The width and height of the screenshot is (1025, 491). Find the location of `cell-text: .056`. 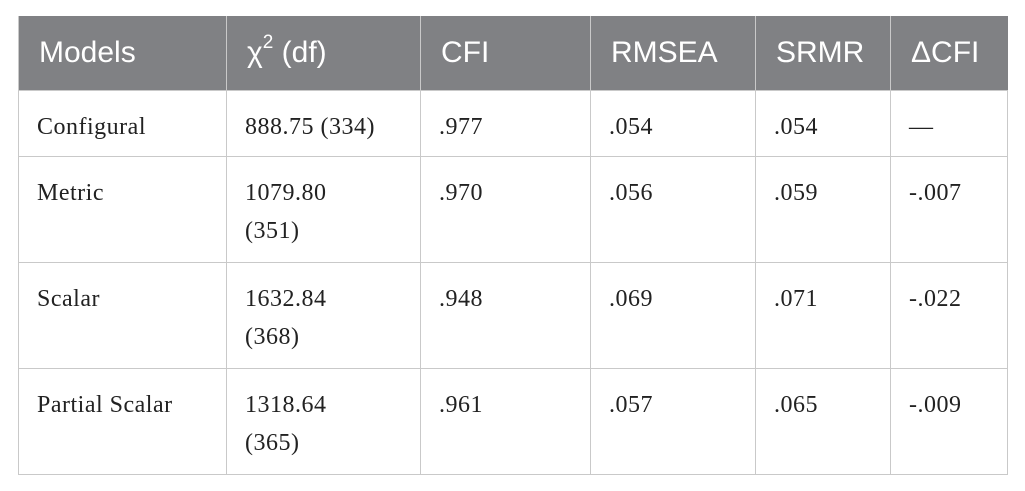

cell-text: .056 is located at coordinates (631, 192).